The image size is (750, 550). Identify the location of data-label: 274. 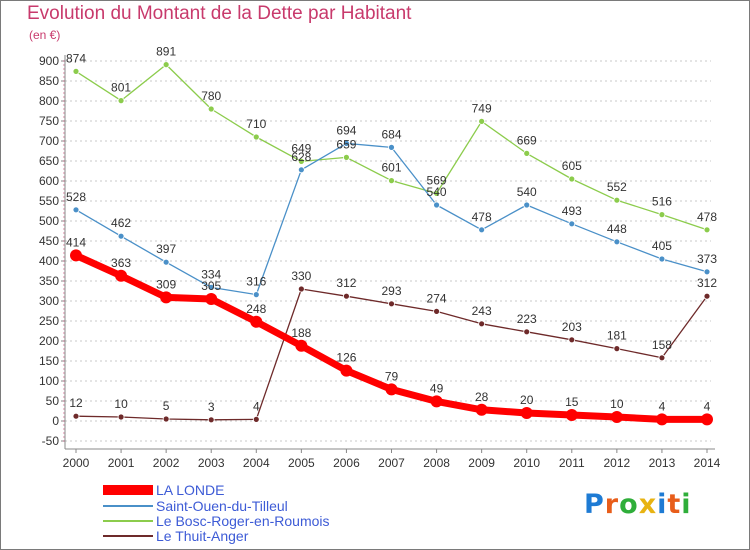
(437, 298).